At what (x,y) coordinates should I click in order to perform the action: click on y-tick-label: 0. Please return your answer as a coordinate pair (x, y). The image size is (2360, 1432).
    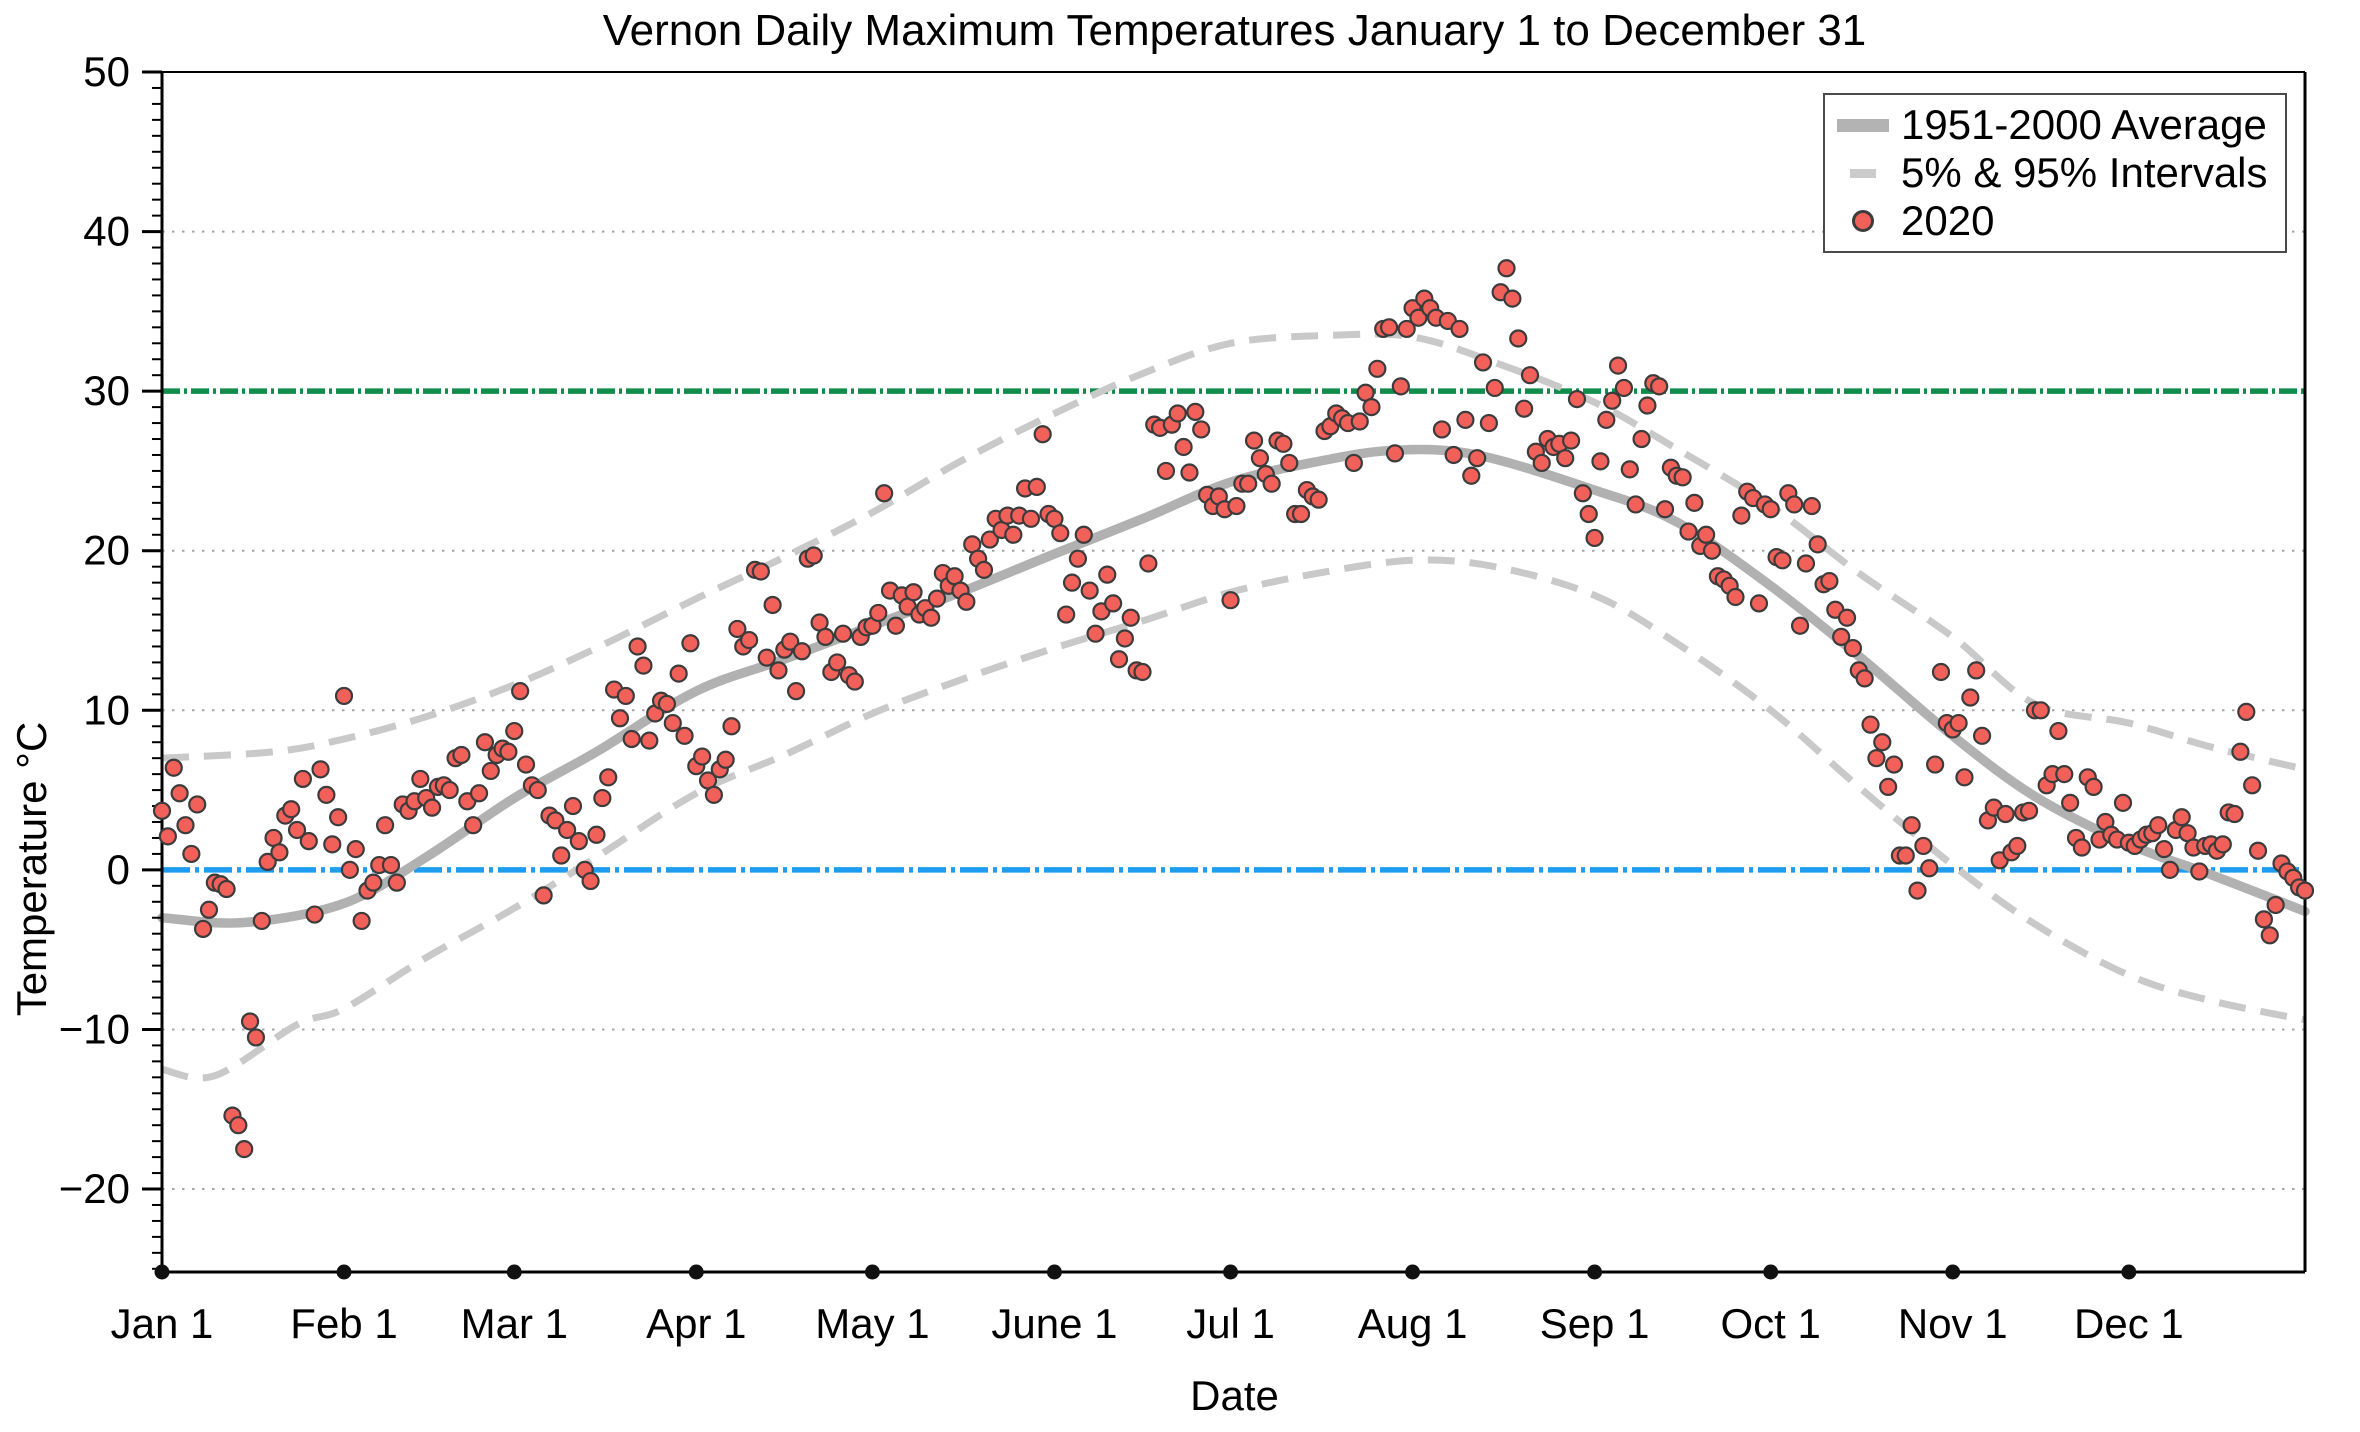
    Looking at the image, I should click on (118, 869).